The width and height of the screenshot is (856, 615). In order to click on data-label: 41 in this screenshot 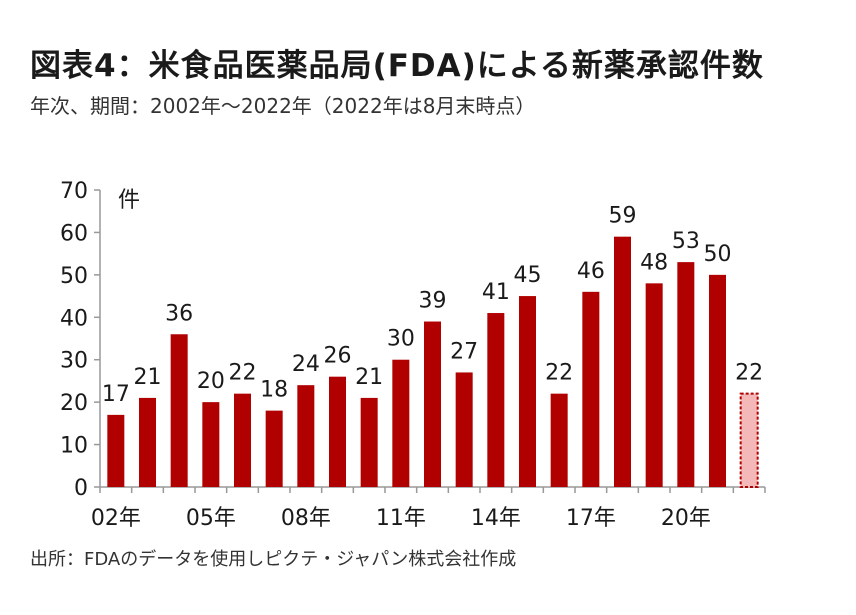, I will do `click(496, 292)`.